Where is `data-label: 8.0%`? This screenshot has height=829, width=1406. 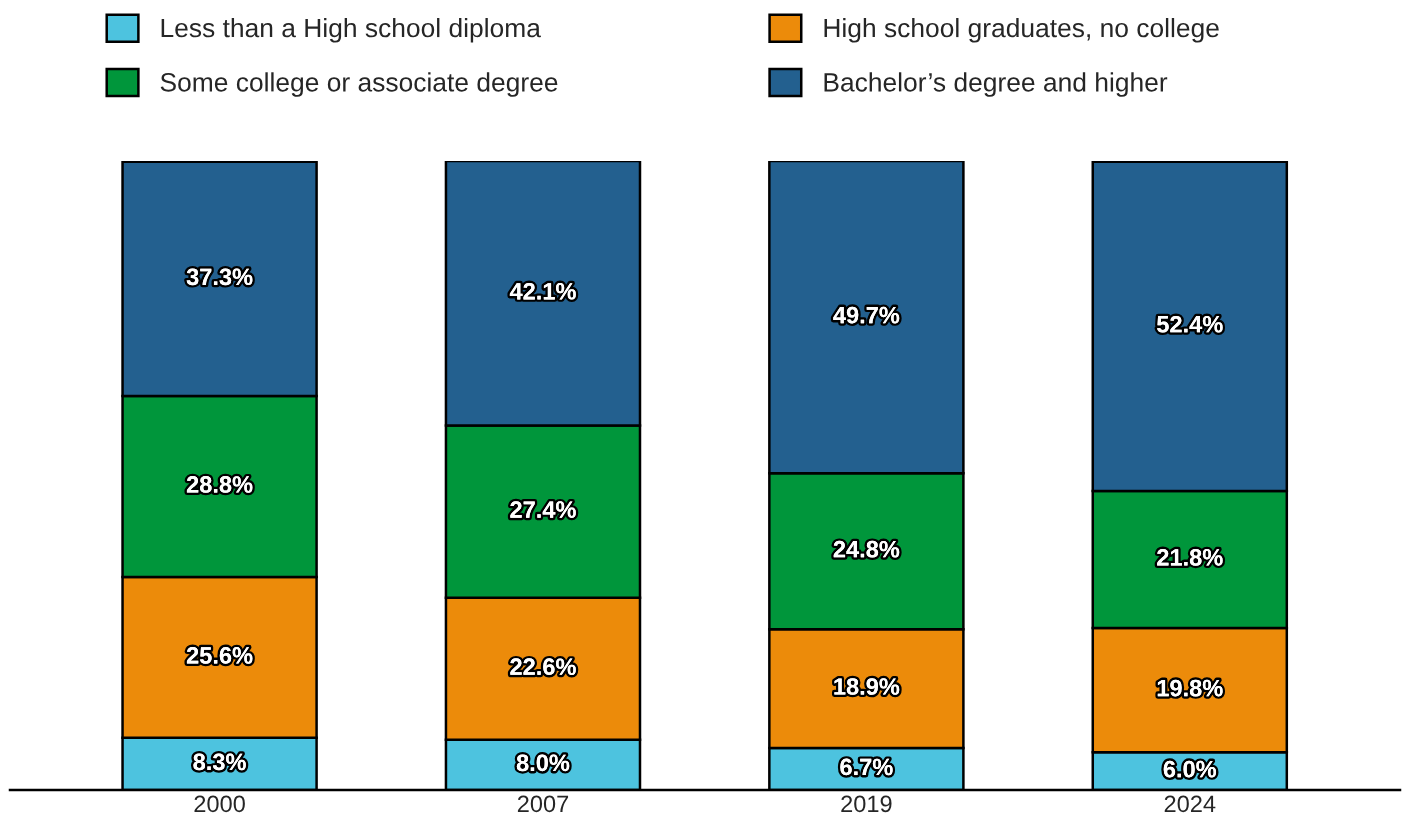
data-label: 8.0% is located at coordinates (543, 763).